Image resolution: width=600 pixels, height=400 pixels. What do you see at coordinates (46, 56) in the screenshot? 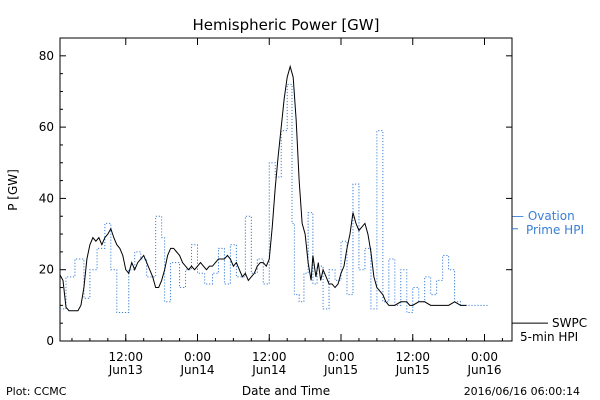
I see `y-tick-label: 80` at bounding box center [46, 56].